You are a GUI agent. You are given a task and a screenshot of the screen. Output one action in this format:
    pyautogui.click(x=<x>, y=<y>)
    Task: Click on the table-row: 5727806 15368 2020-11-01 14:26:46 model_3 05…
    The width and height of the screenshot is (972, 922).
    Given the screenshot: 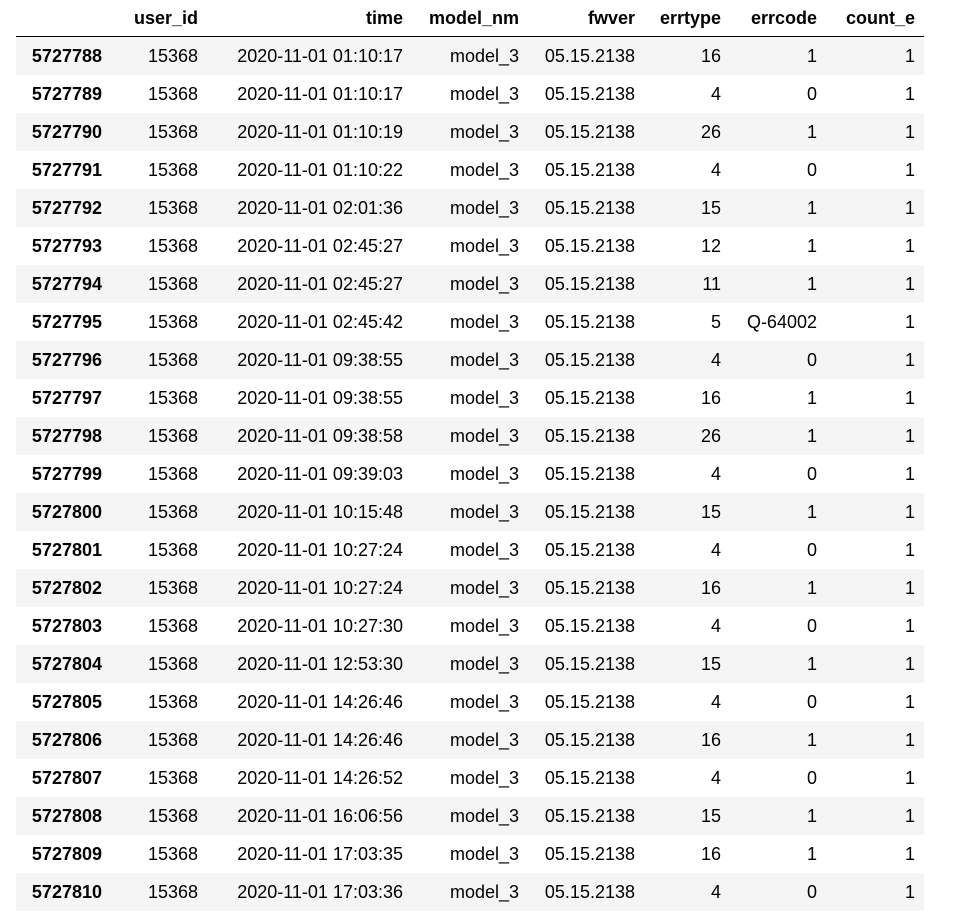 What is the action you would take?
    pyautogui.click(x=470, y=740)
    